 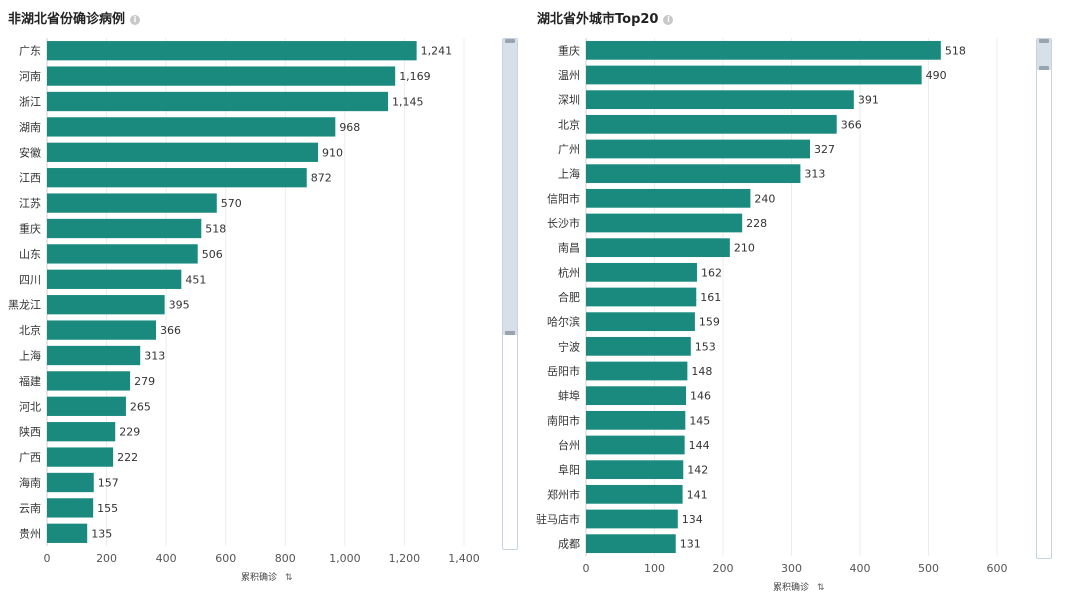 I want to click on category-label: 合肥, so click(x=569, y=297).